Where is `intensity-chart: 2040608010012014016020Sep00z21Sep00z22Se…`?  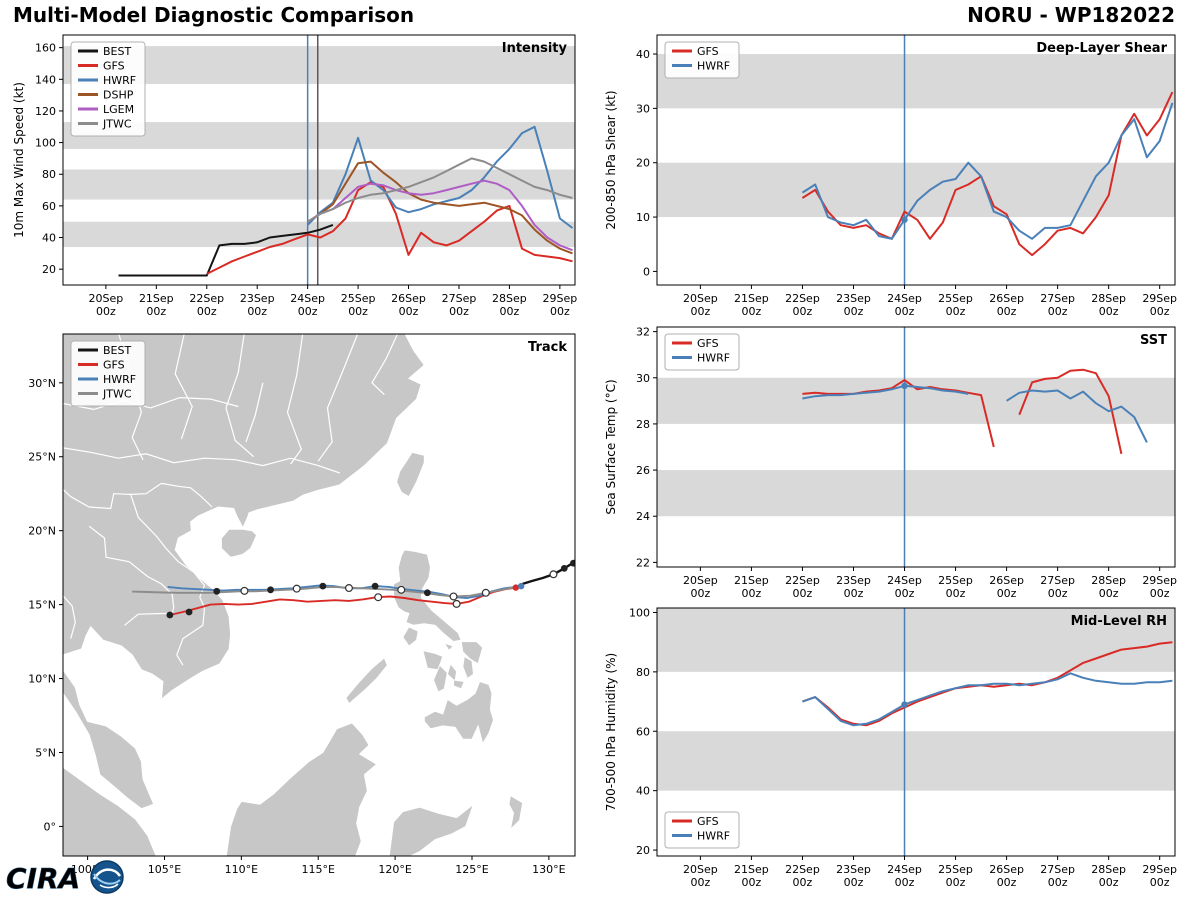
intensity-chart: 2040608010012014016020Sep00z21Sep00z22Se… is located at coordinates (294, 176).